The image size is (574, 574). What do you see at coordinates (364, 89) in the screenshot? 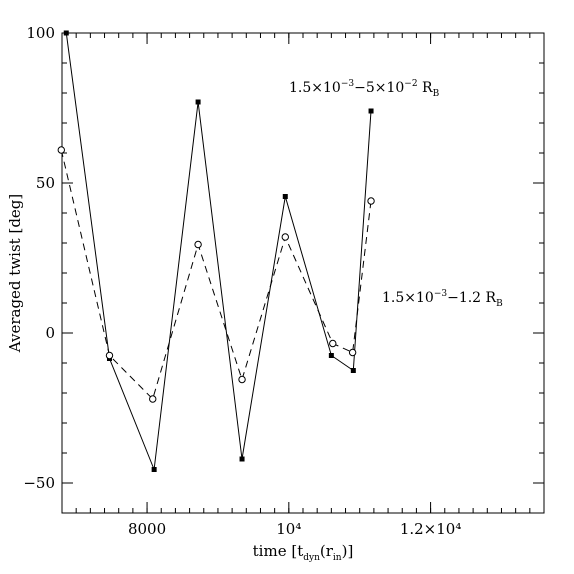
I see `annotation-range-1: 1.5×10−3−5×10−2 RB` at bounding box center [364, 89].